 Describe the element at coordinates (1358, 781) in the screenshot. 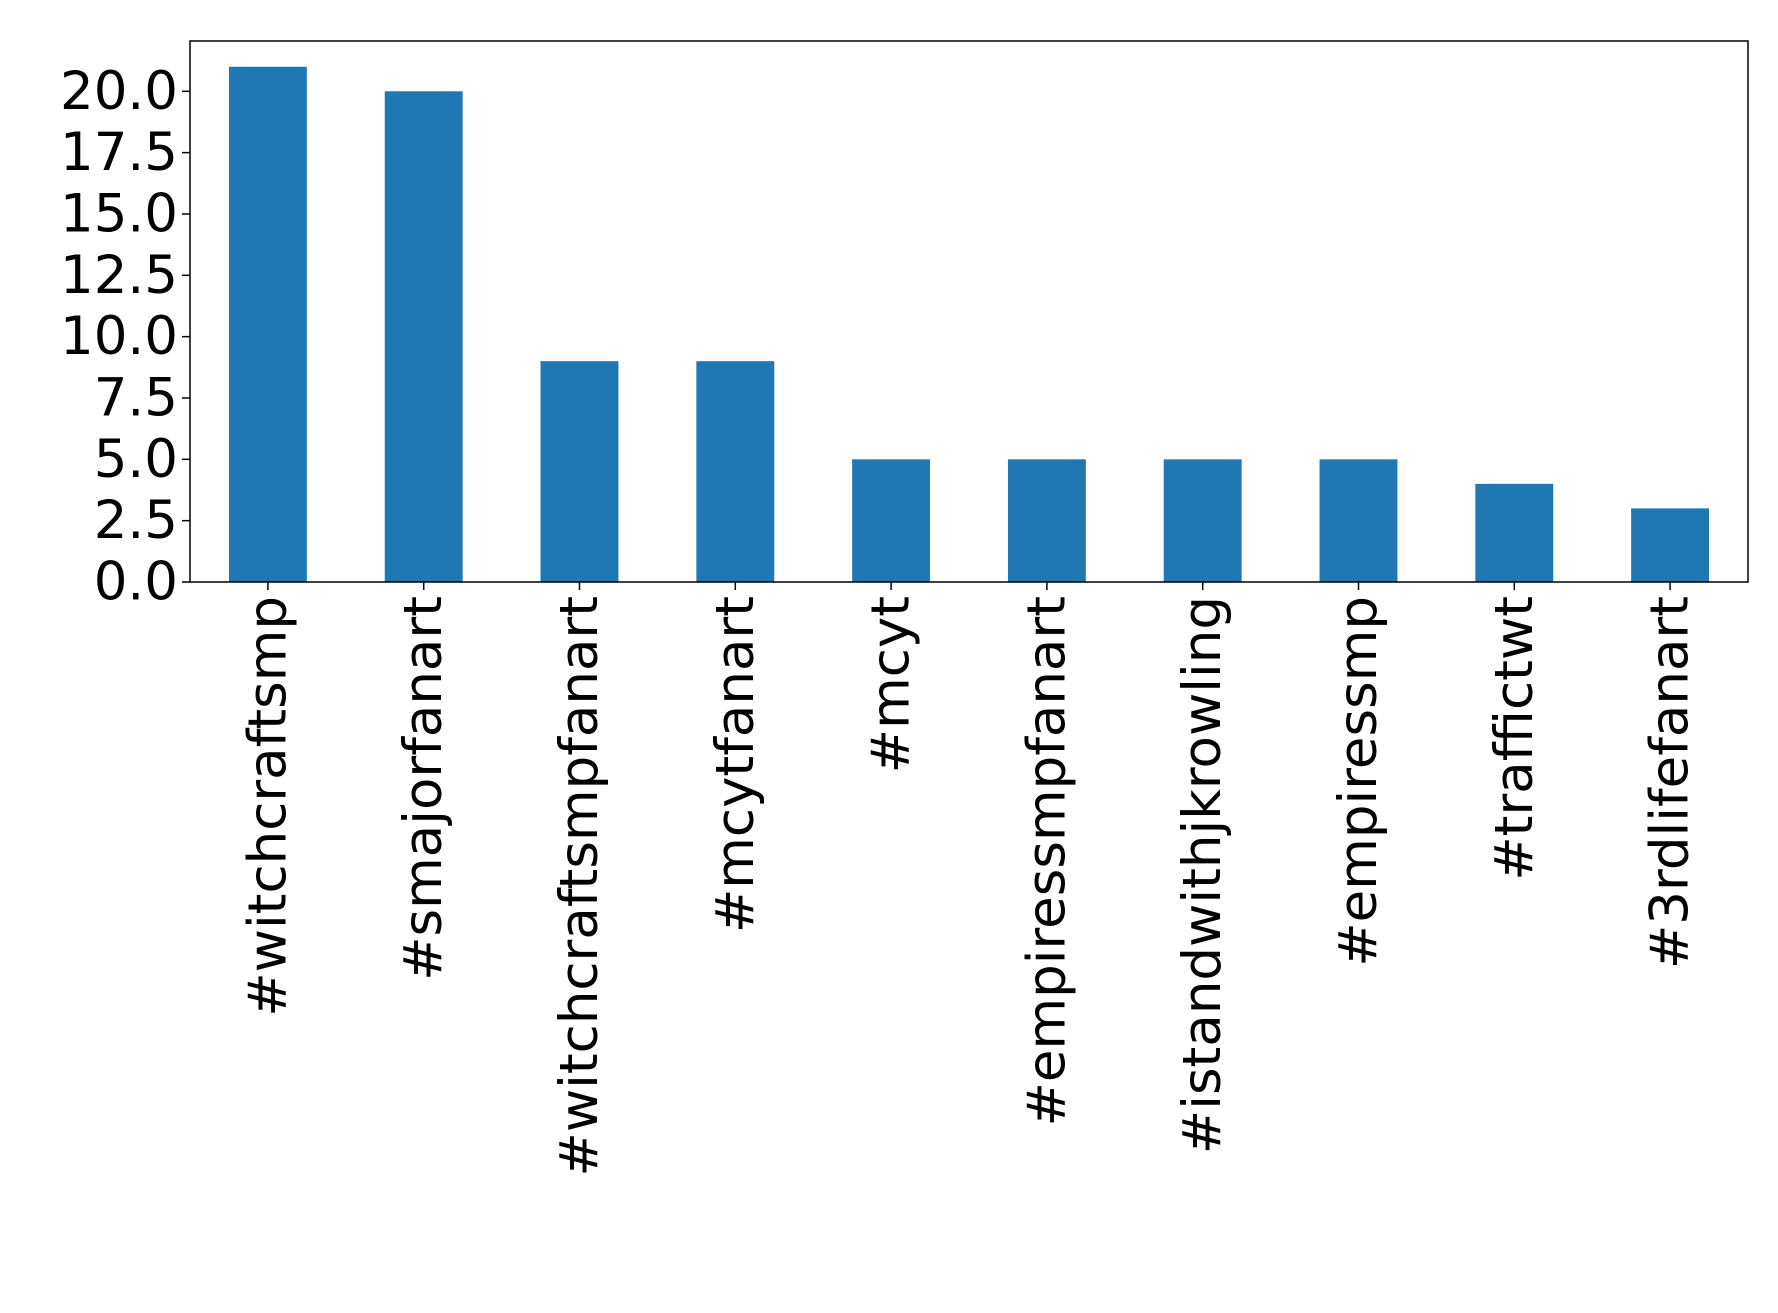

I see `x-tick-label-7: #empiressmp` at that location.